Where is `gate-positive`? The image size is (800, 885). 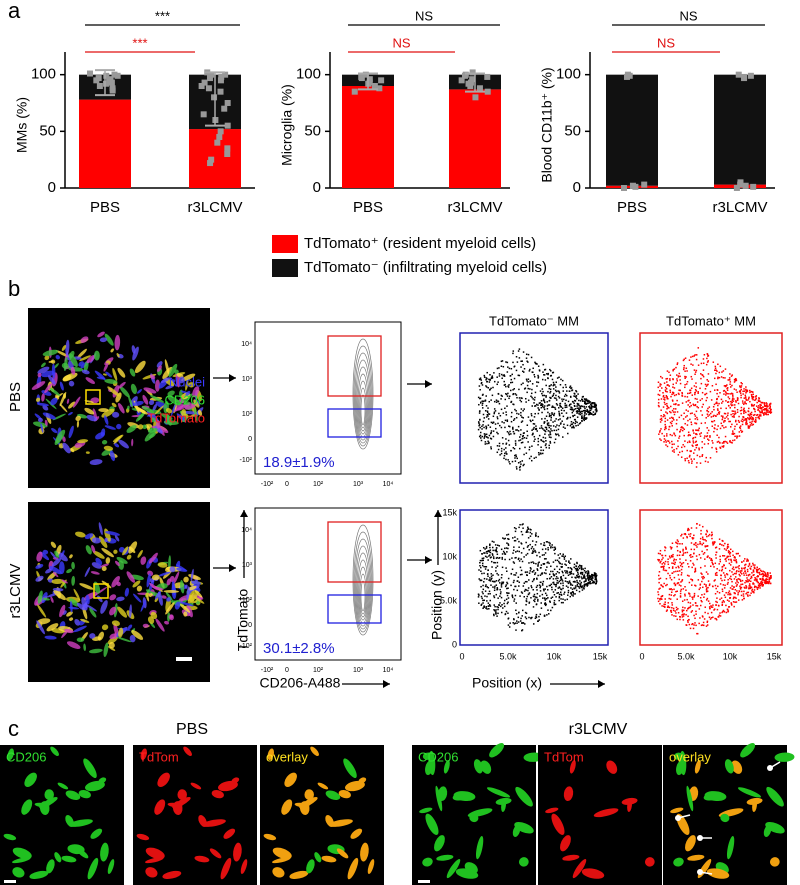 gate-positive is located at coordinates (354, 552).